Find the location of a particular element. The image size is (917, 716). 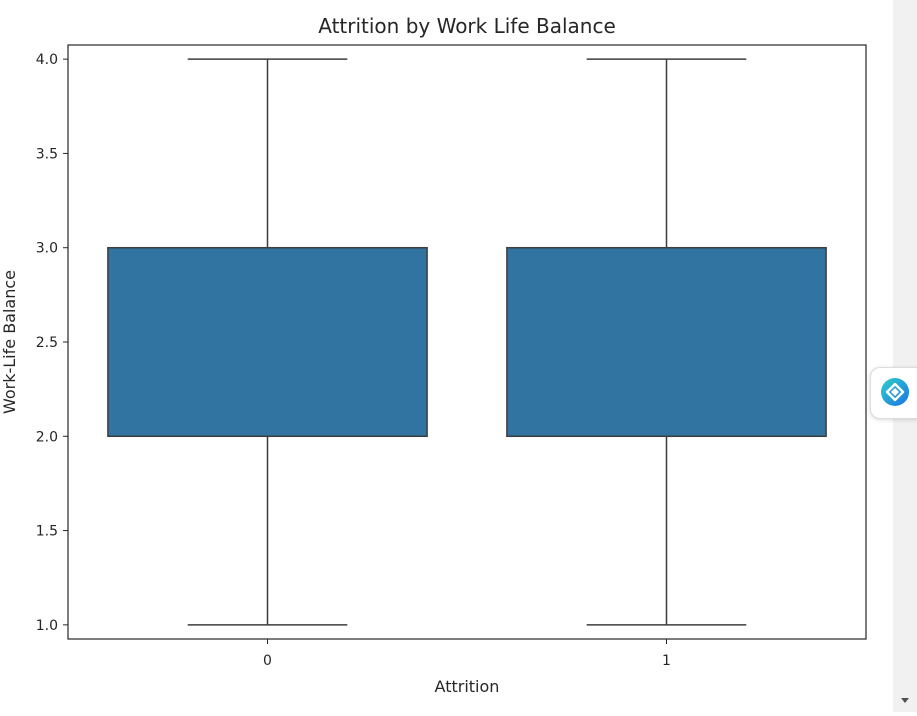

x-axis-label: Attrition is located at coordinates (467, 686).